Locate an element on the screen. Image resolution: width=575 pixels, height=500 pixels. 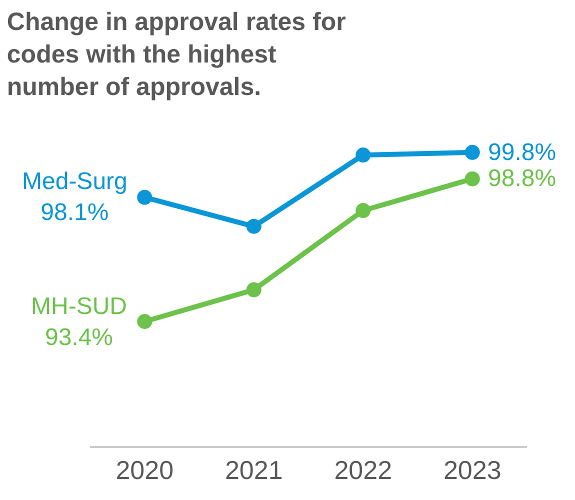
series-label: MH-SUD is located at coordinates (79, 306).